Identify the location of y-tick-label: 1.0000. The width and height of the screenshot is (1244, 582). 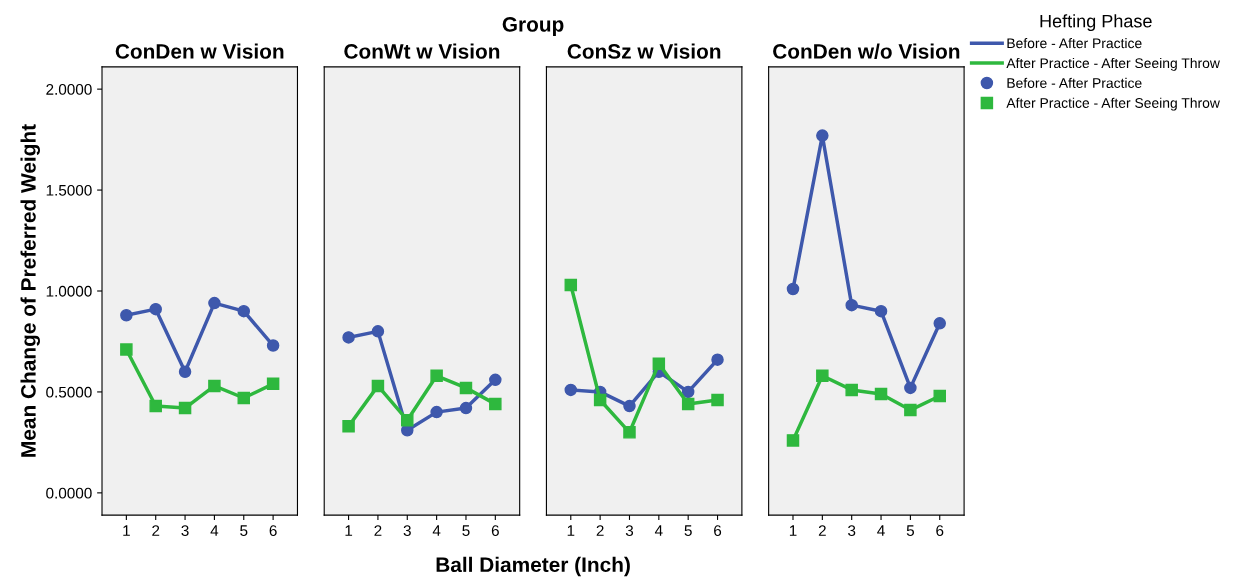
(69, 291).